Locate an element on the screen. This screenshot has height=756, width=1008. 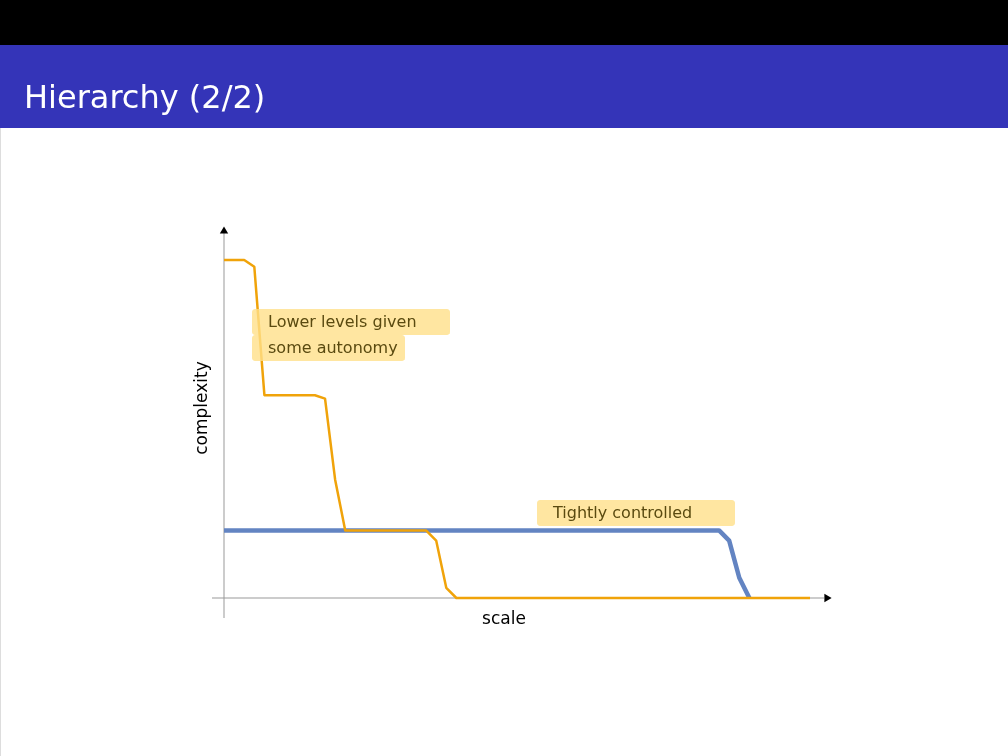
annotation: Lower levels given some autonomy is located at coordinates (342, 334).